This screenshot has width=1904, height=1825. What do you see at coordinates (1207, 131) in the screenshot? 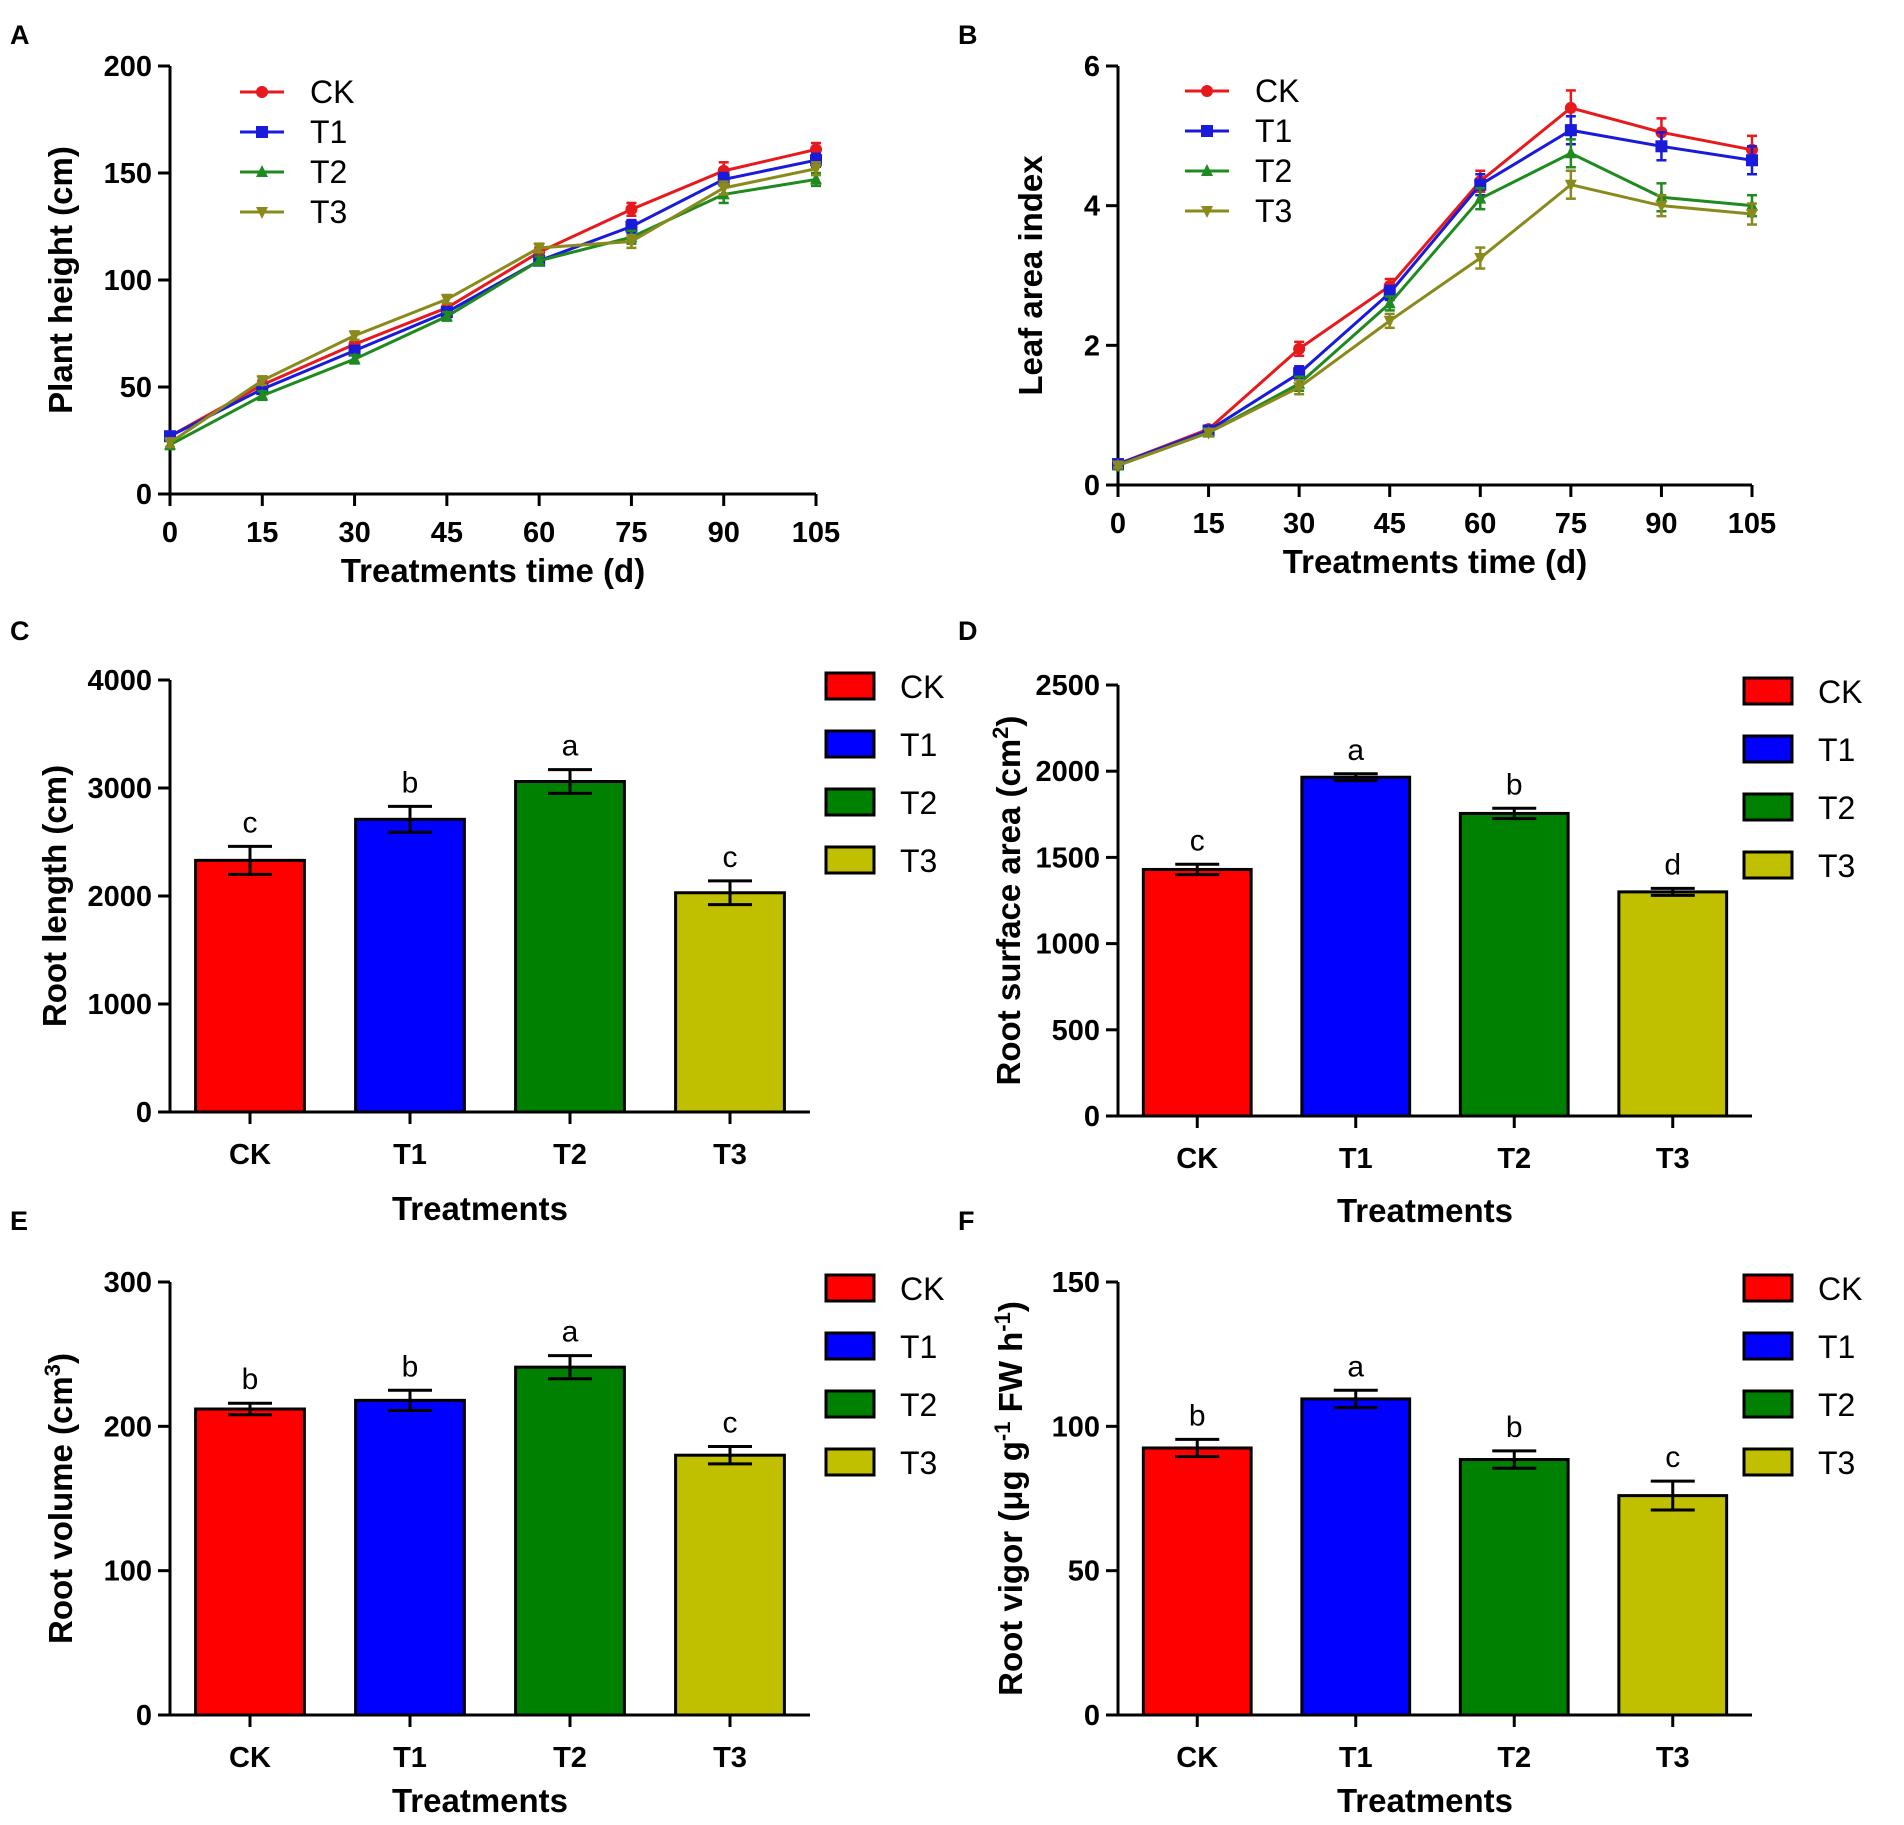
I see `legend-marker-B-T1` at bounding box center [1207, 131].